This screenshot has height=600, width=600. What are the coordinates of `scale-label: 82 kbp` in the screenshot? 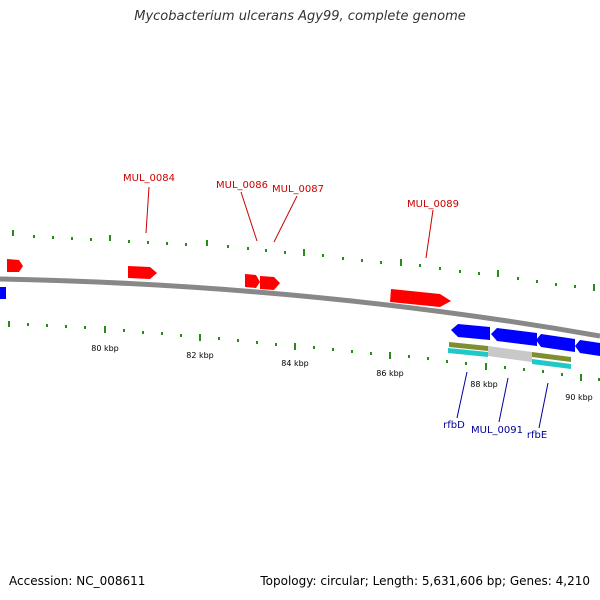 It's located at (200, 355).